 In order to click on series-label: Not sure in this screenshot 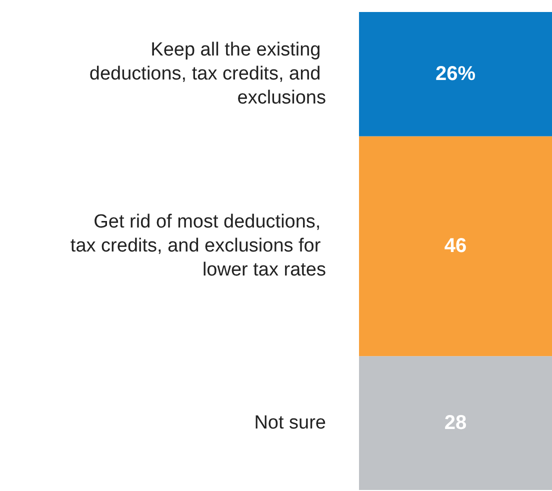, I will do `click(290, 423)`.